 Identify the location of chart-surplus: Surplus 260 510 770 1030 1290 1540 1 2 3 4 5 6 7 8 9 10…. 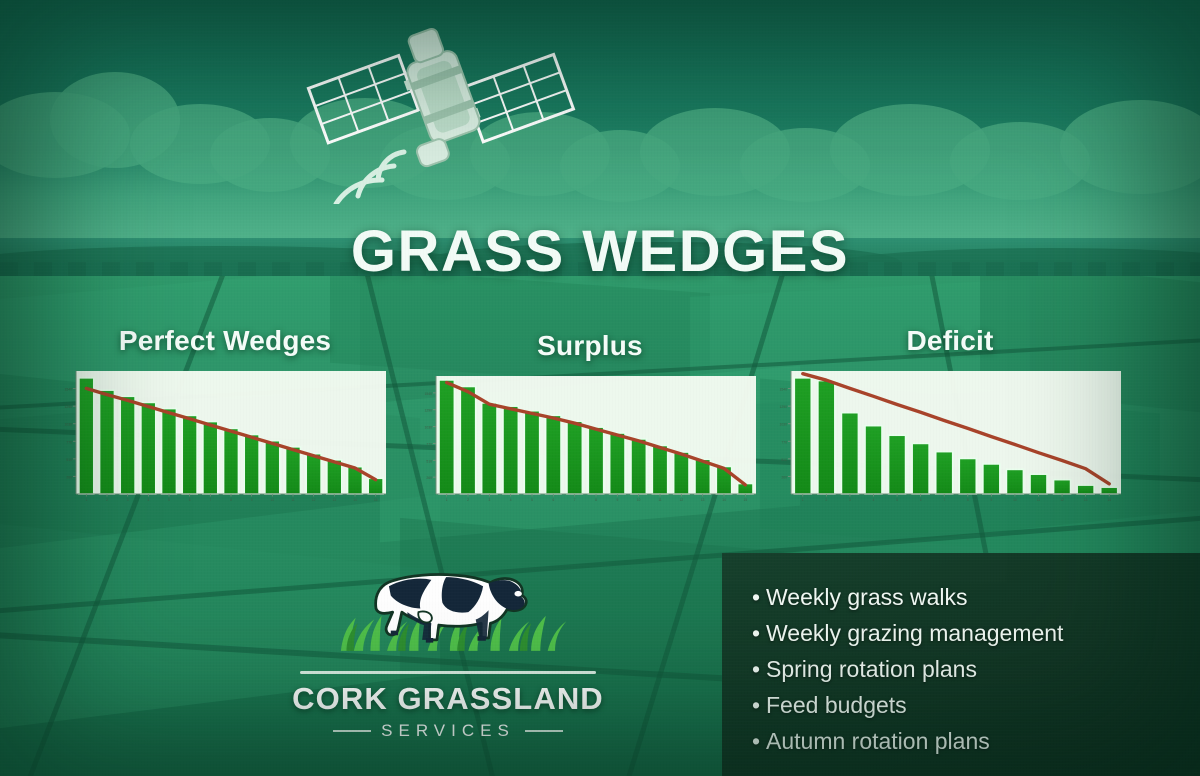
(590, 419).